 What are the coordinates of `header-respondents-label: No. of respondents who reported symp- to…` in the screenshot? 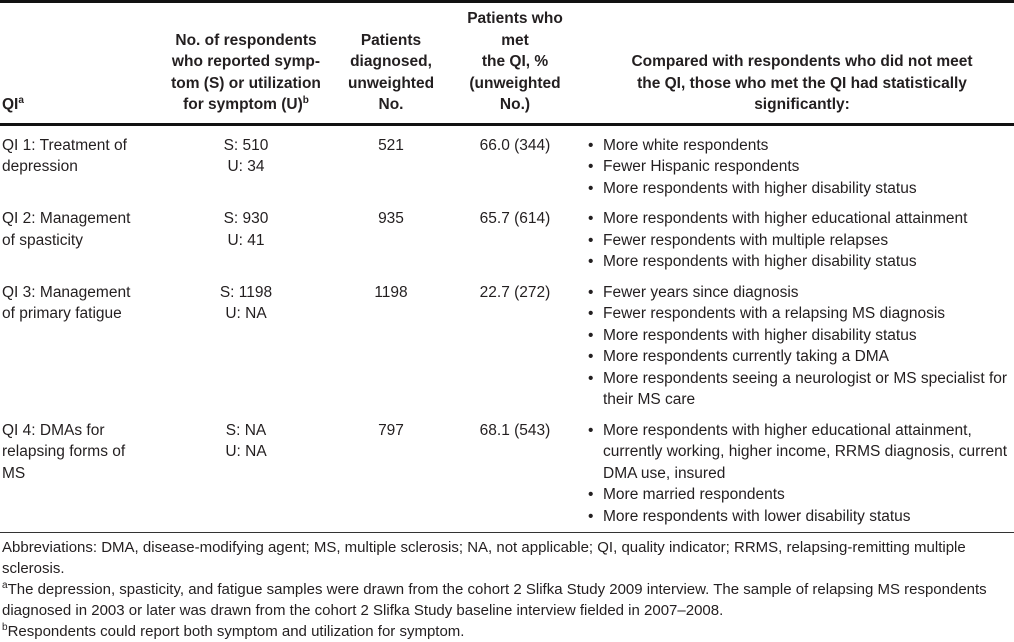 It's located at (246, 72).